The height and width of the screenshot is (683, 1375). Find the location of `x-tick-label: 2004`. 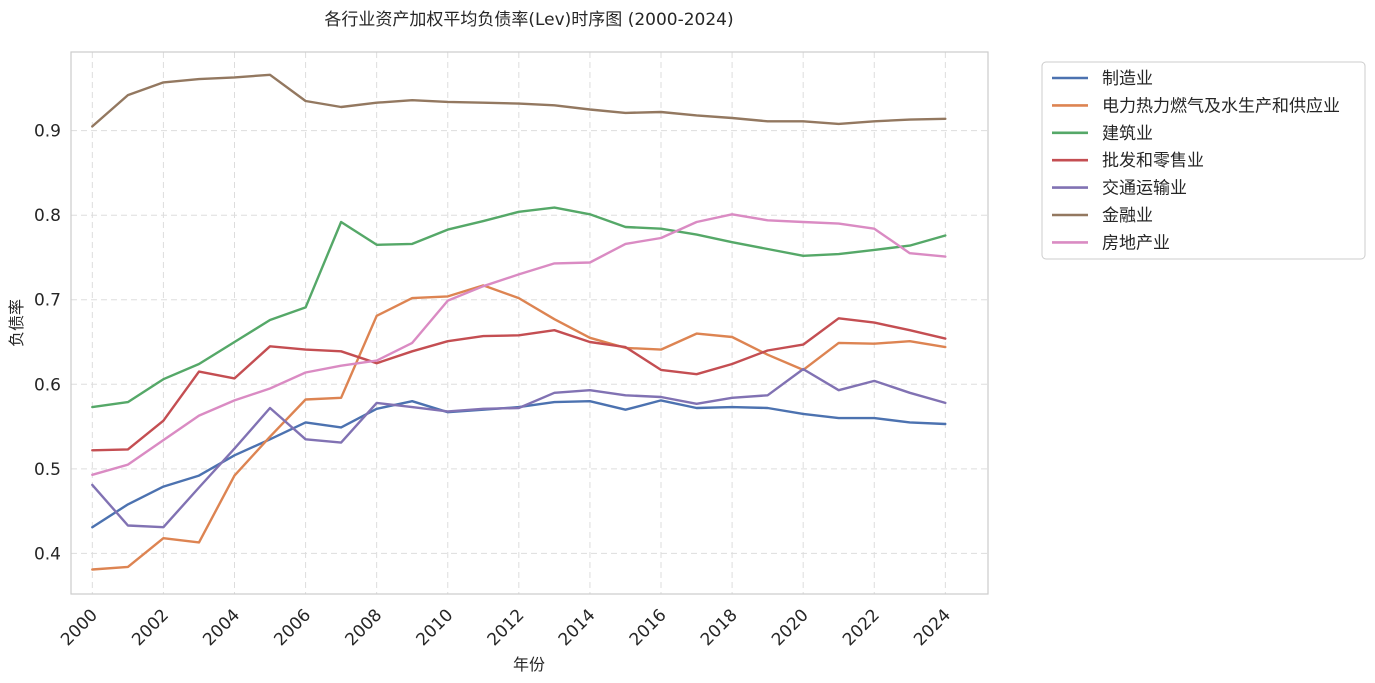

x-tick-label: 2004 is located at coordinates (221, 627).